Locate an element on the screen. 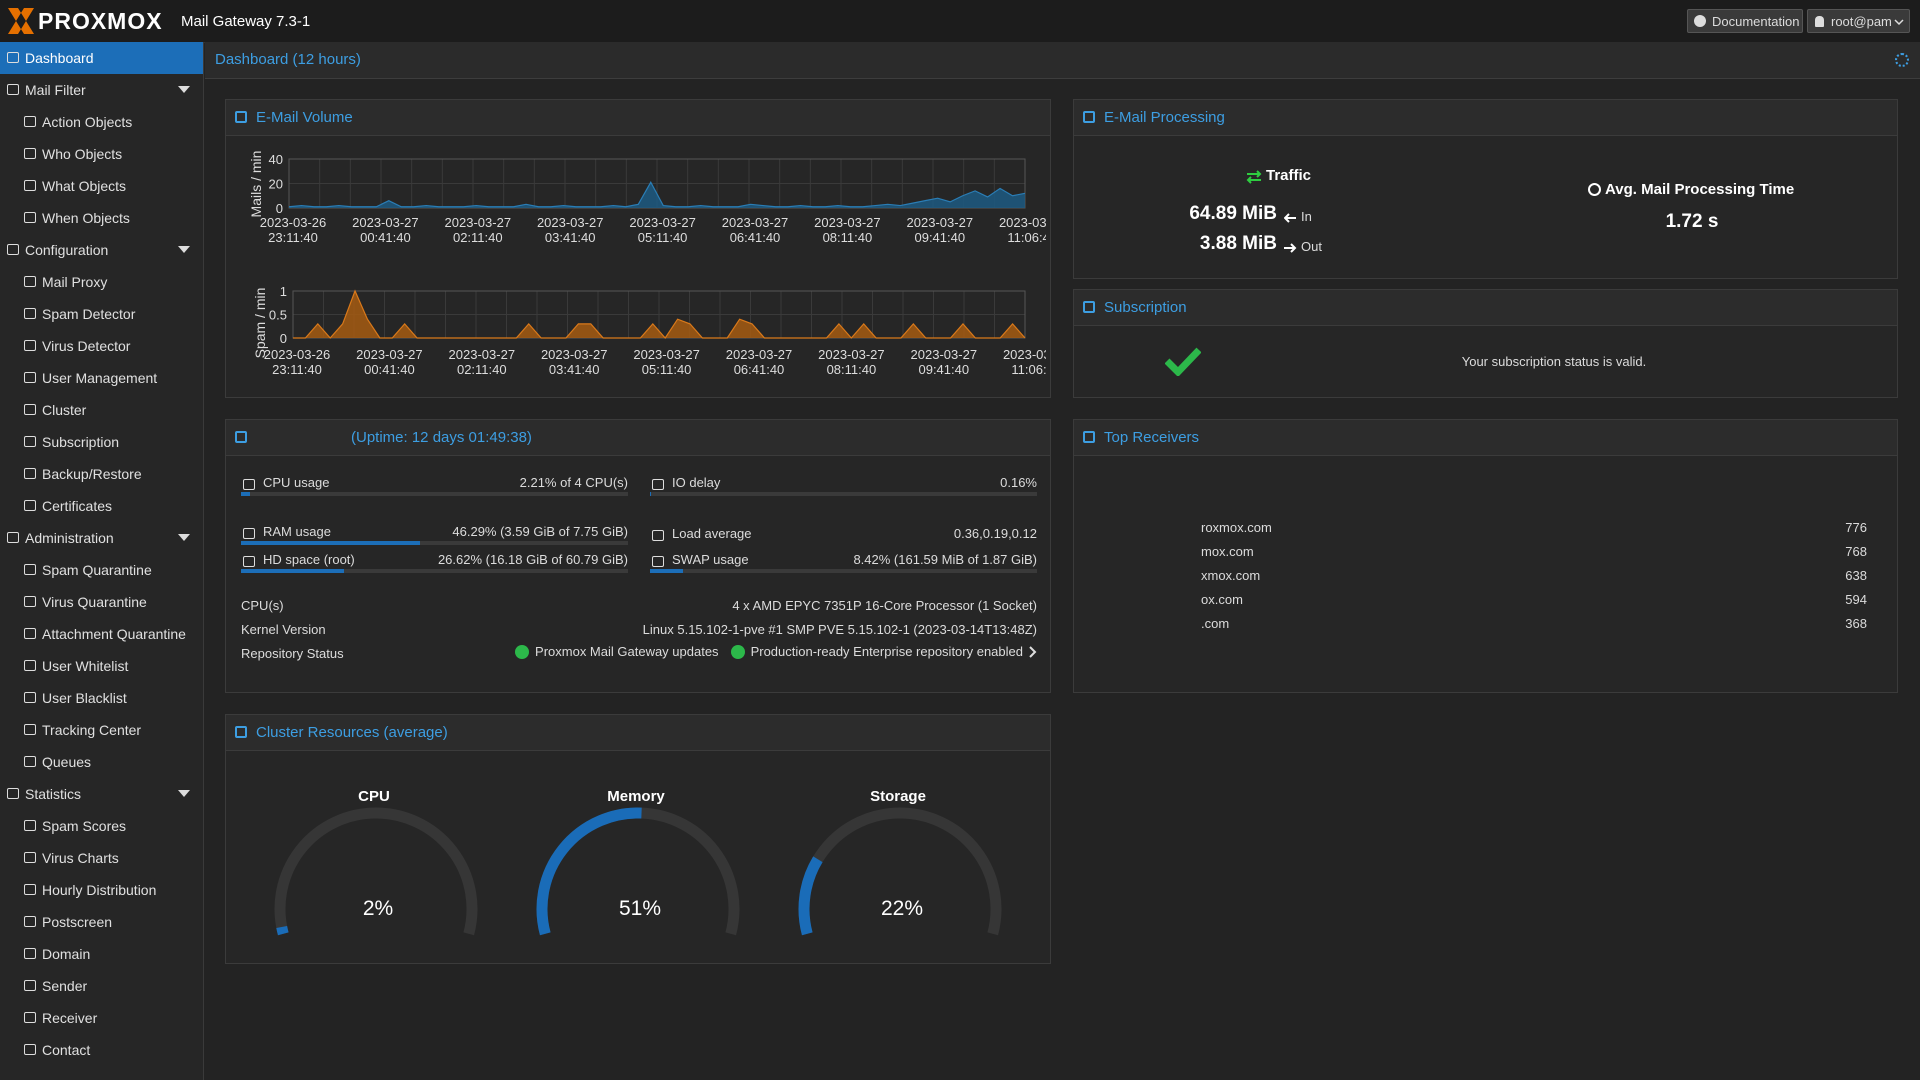 This screenshot has width=1920, height=1080. traffic-arrows is located at coordinates (1254, 177).